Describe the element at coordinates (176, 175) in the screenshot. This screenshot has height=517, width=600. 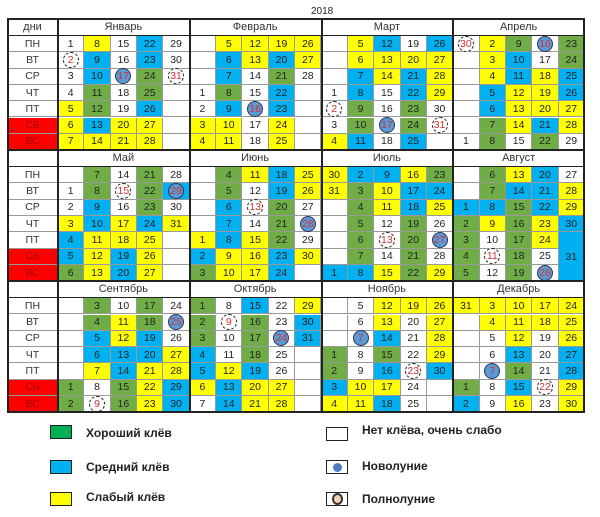
I see `day-cell: 28` at that location.